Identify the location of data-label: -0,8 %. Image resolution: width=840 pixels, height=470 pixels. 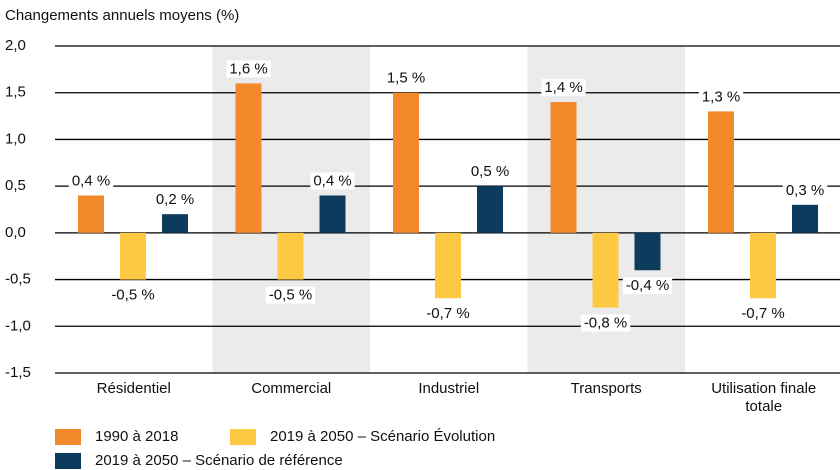
(605, 323).